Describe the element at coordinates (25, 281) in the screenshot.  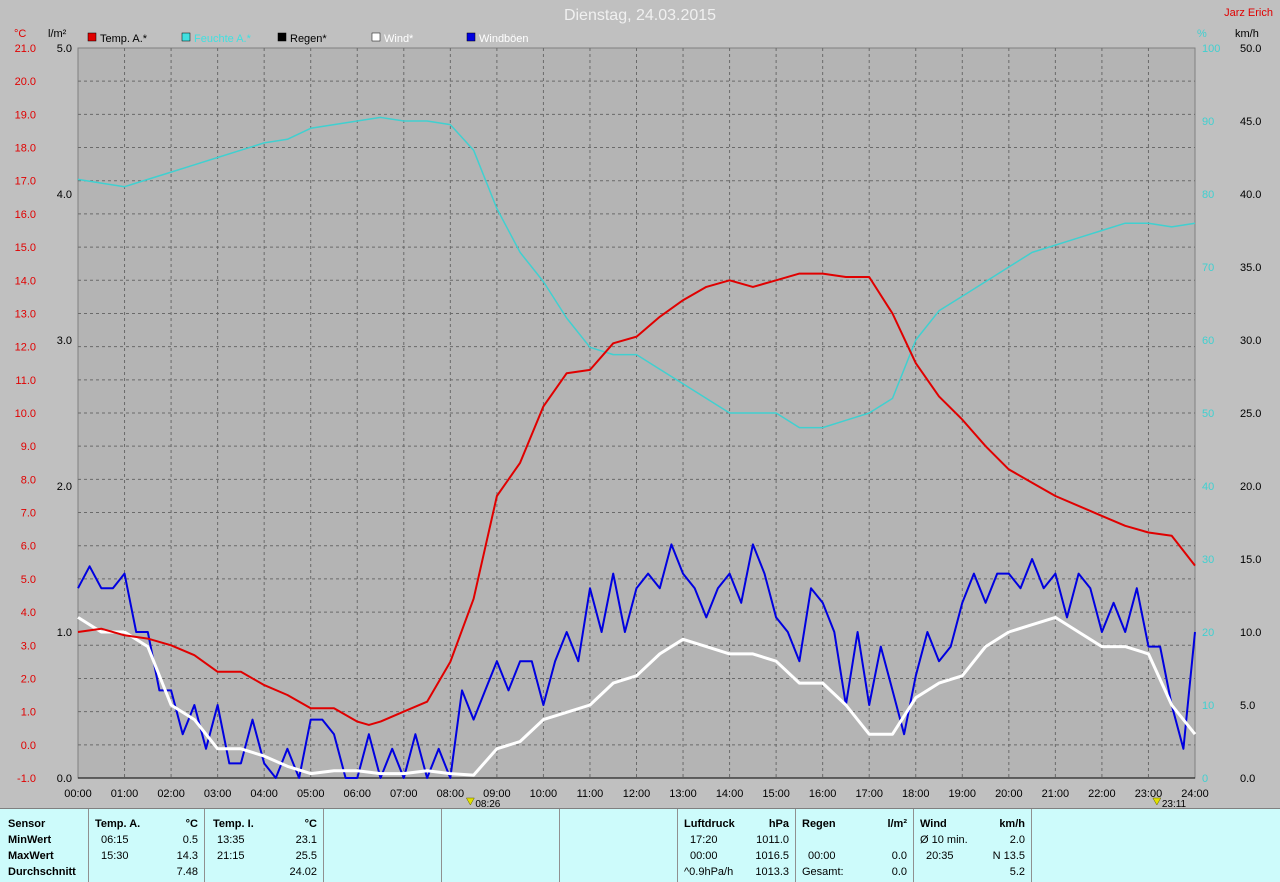
I see `temp-tick-label: 14.0` at that location.